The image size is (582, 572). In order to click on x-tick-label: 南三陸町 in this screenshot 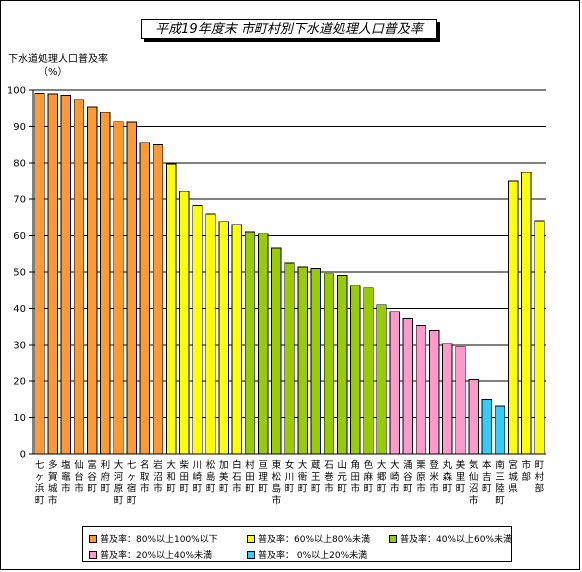, I will do `click(500, 482)`.